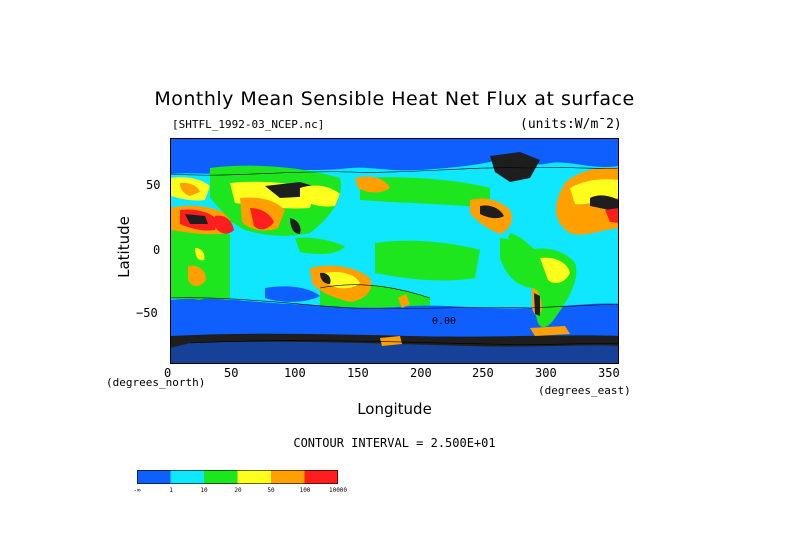 The height and width of the screenshot is (558, 789). What do you see at coordinates (394, 409) in the screenshot?
I see `x-axis-label: Longitude` at bounding box center [394, 409].